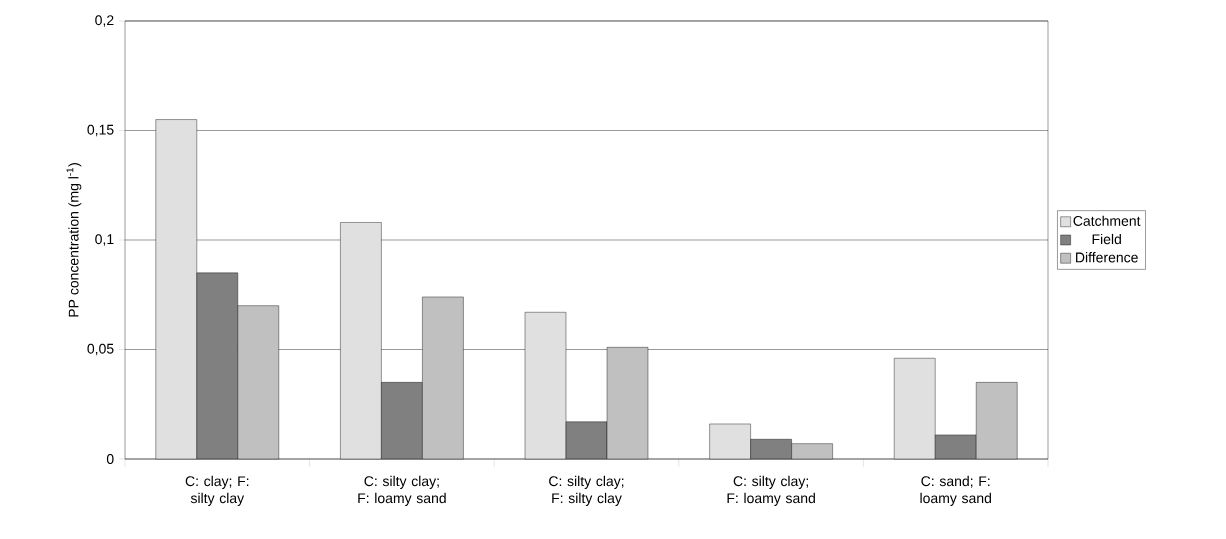 Image resolution: width=1226 pixels, height=539 pixels. I want to click on x-tick-label: C: silty clay; F: silty clay, so click(586, 490).